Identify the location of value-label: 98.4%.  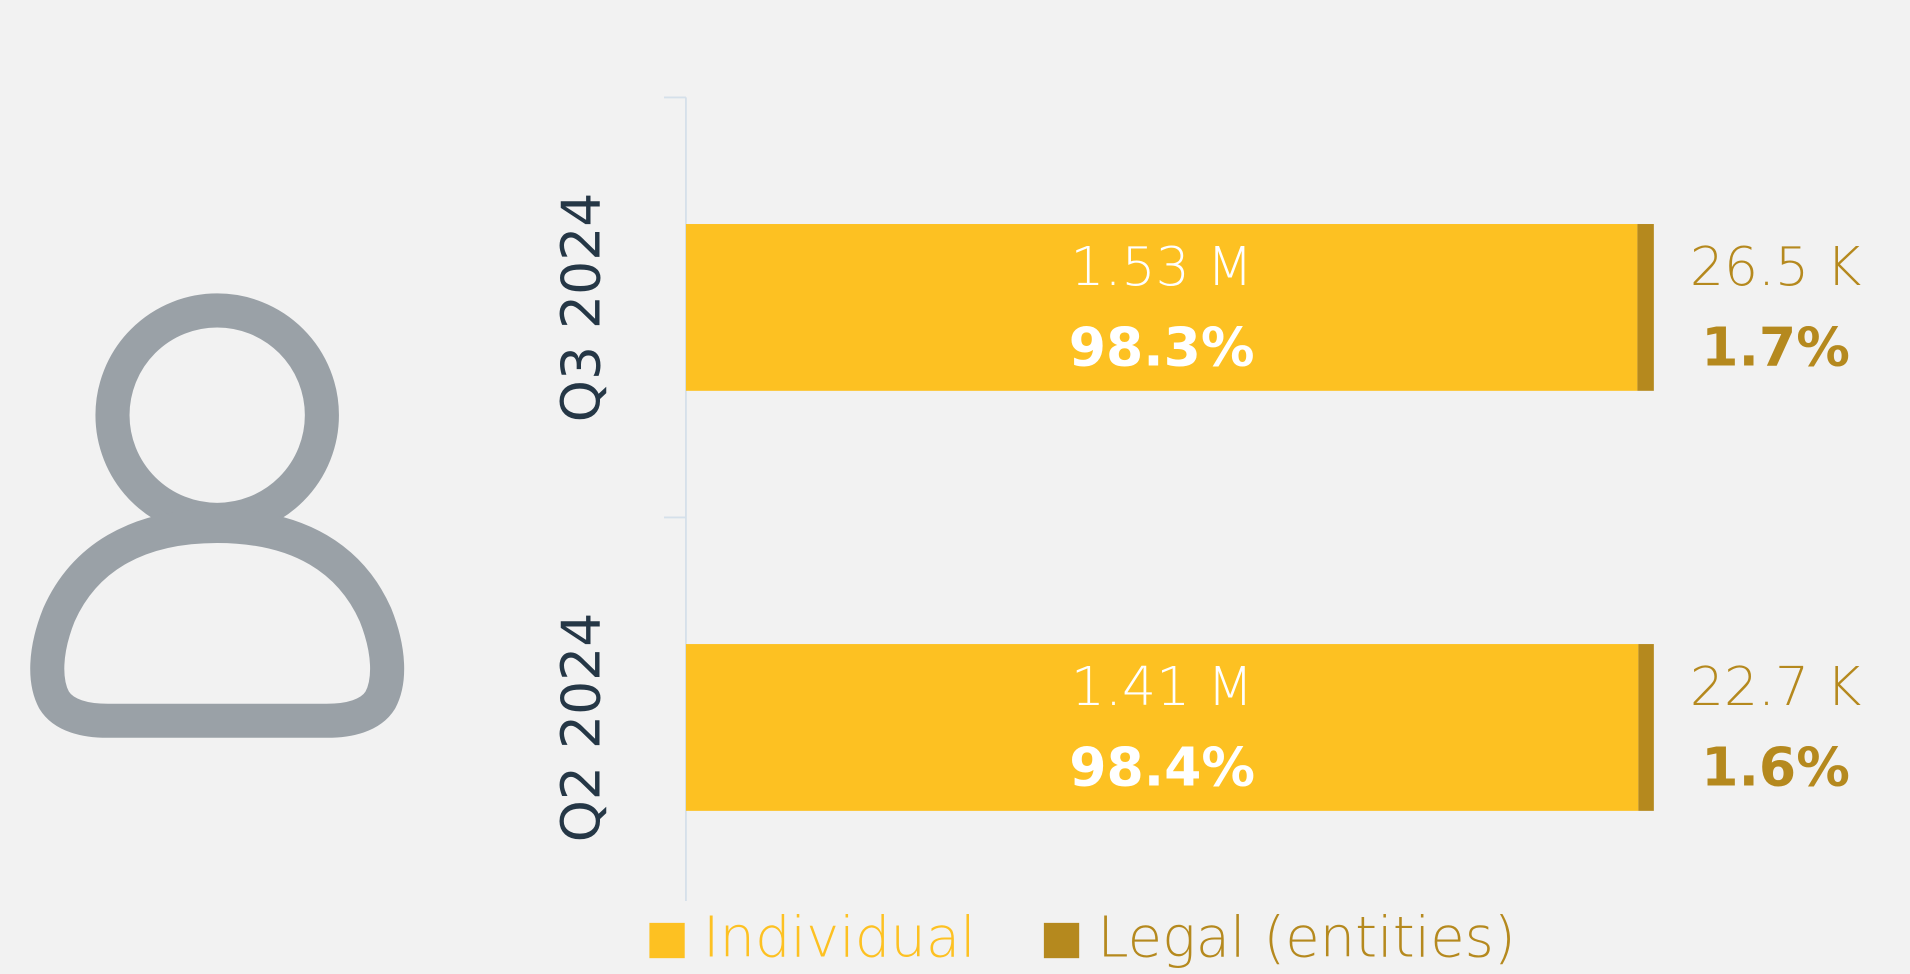
(1162, 766).